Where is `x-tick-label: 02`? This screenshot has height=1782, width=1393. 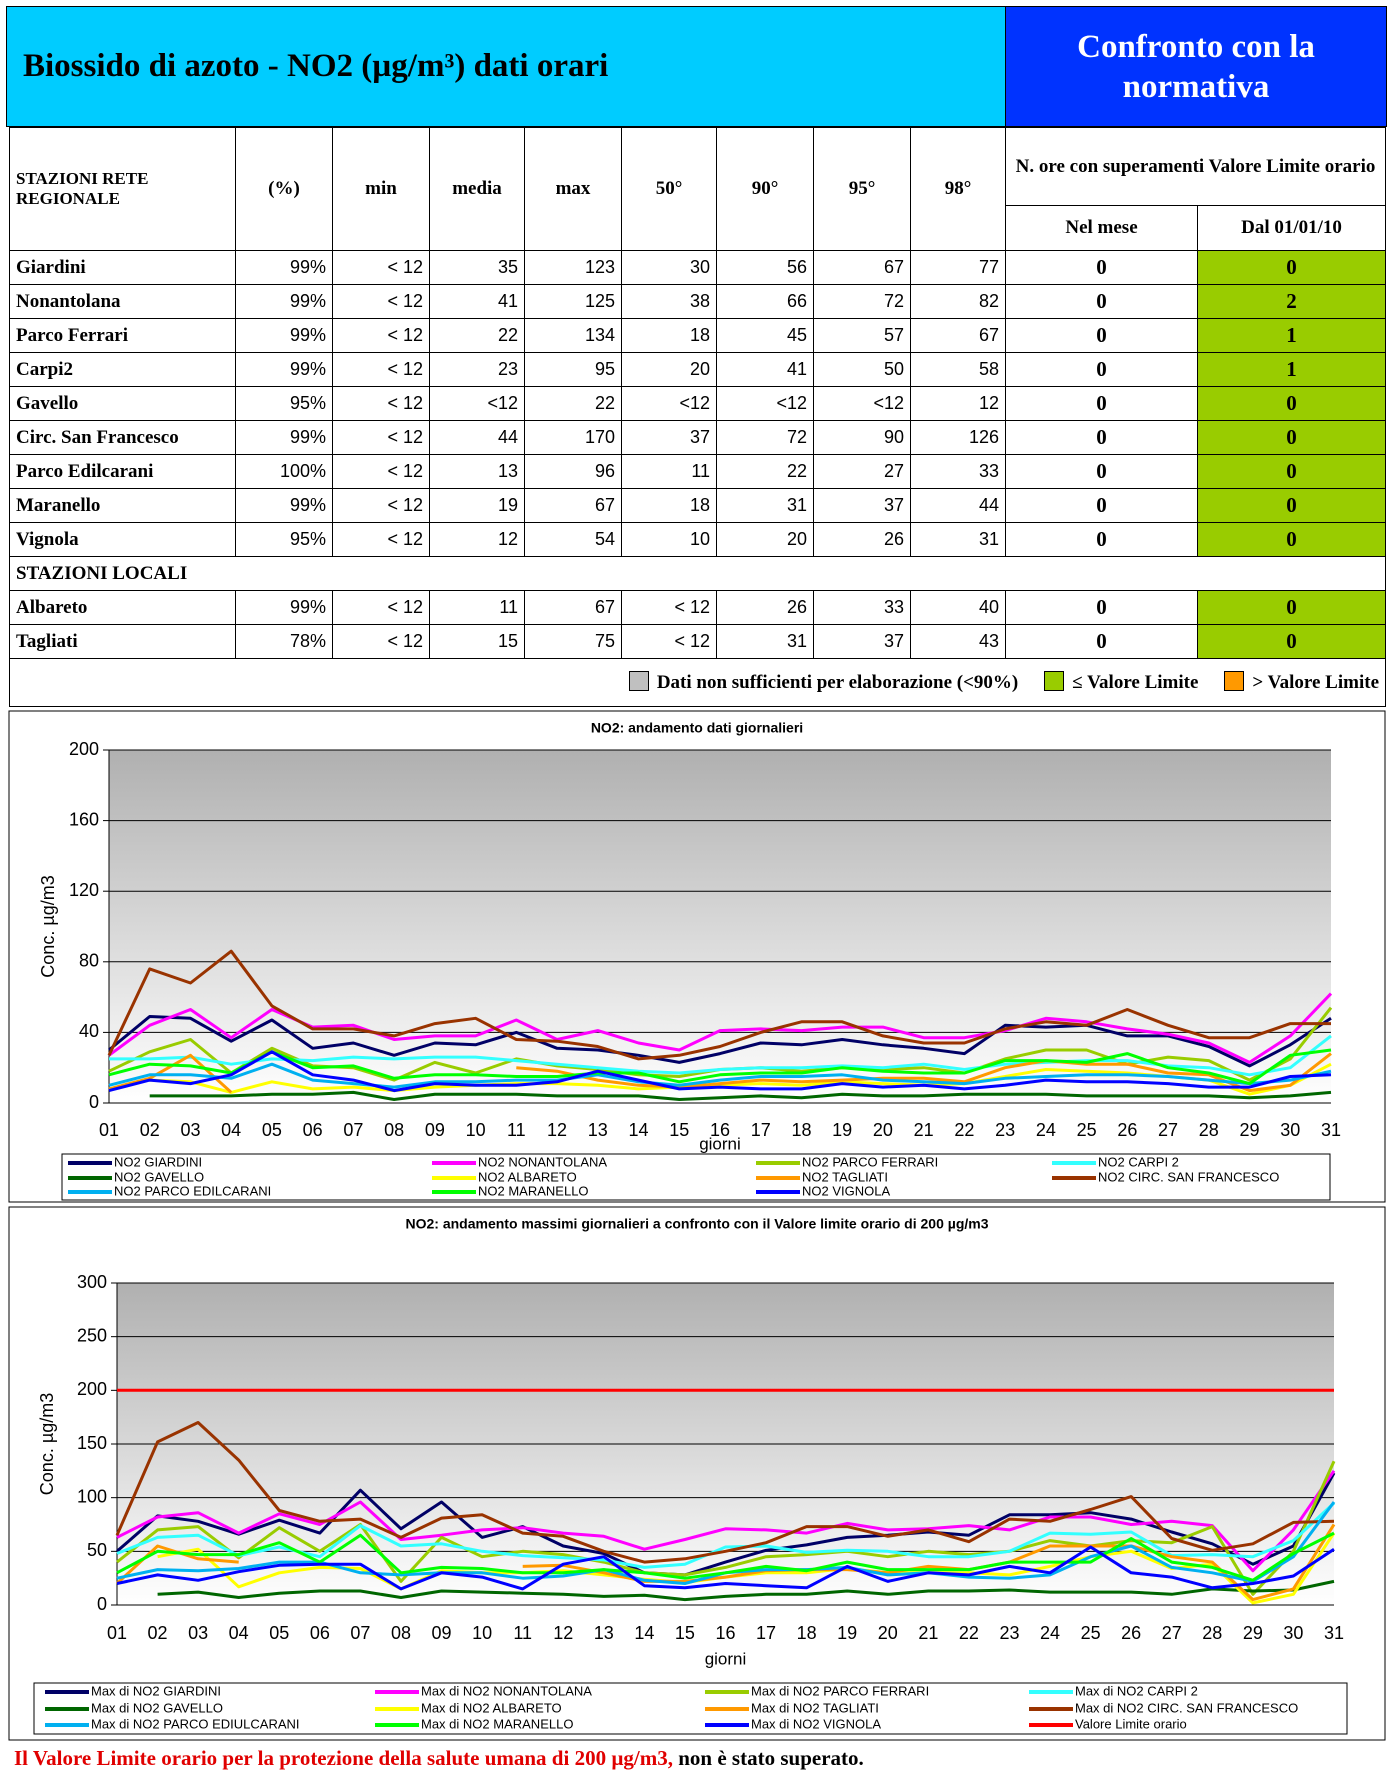
x-tick-label: 02 is located at coordinates (158, 1633).